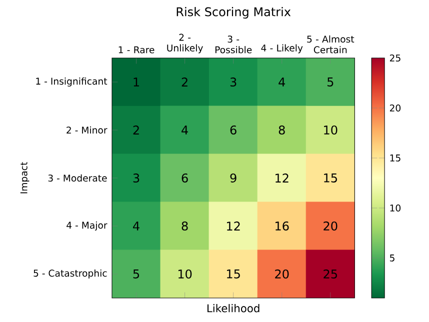 This screenshot has width=429, height=322. Describe the element at coordinates (395, 208) in the screenshot. I see `color-bar-label: 10` at that location.